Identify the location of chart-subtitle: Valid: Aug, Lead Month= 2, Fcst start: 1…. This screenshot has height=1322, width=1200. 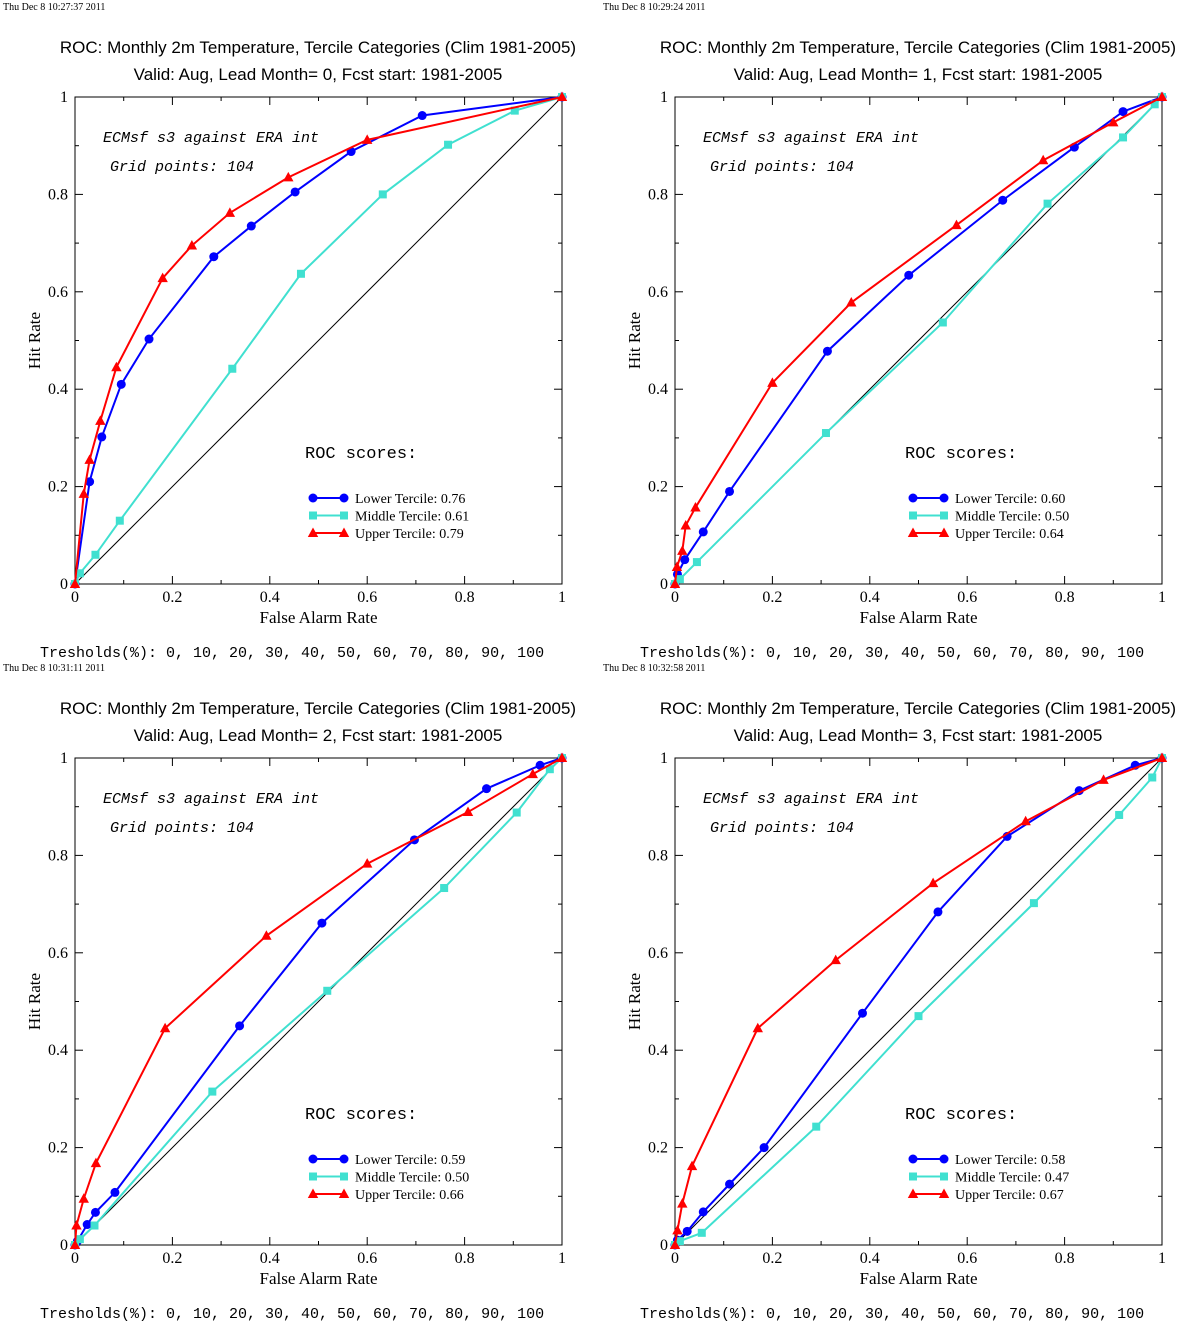
(318, 735).